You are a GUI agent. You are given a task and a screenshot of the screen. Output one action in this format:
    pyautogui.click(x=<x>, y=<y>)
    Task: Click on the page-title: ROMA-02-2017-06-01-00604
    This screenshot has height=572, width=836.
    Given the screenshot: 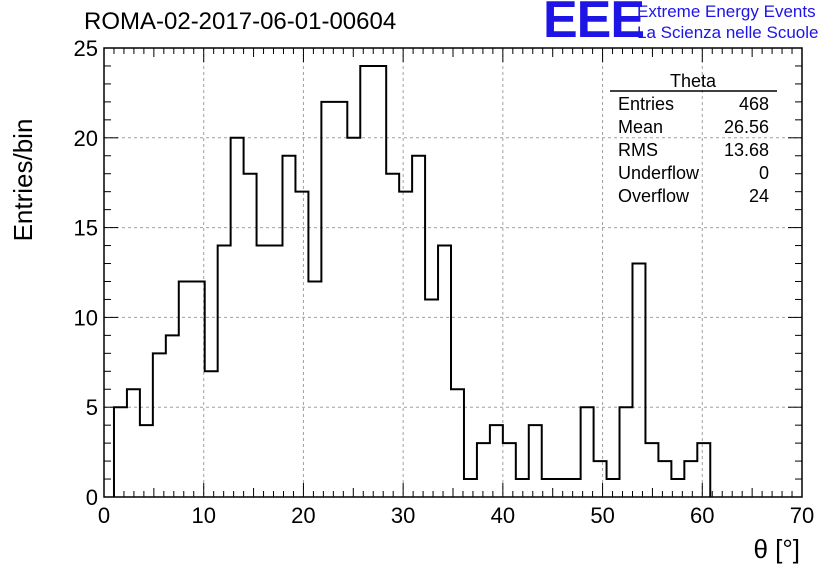 What is the action you would take?
    pyautogui.click(x=240, y=21)
    